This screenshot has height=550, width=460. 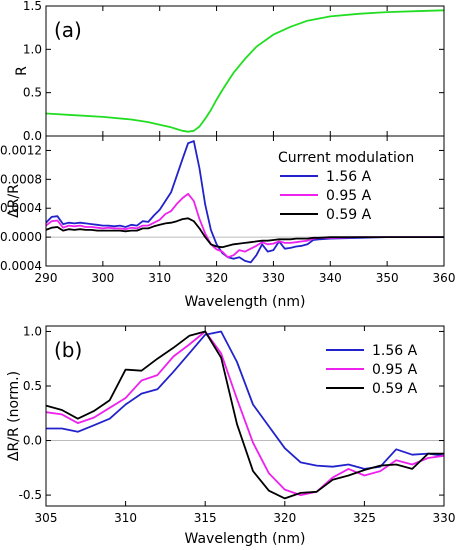 I want to click on y-axis-label: ΔR/R (norm.), so click(x=14, y=416).